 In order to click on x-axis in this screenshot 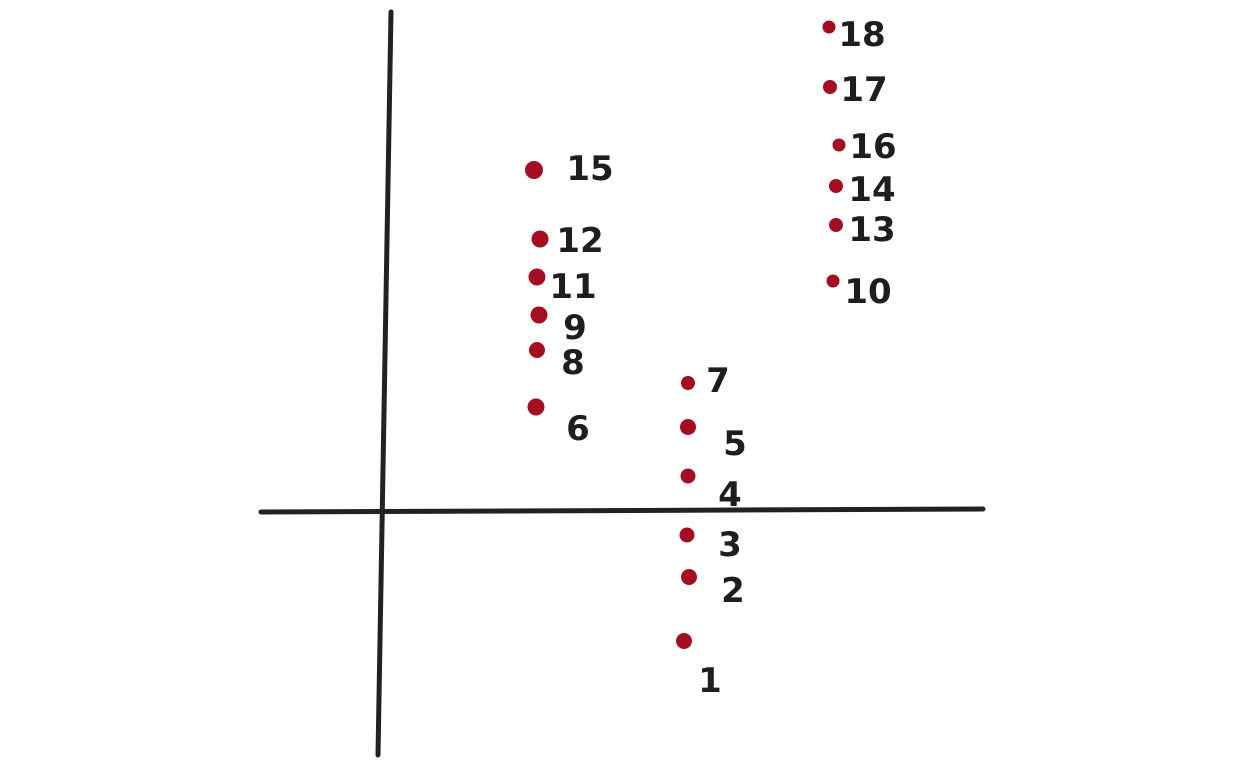, I will do `click(622, 510)`.